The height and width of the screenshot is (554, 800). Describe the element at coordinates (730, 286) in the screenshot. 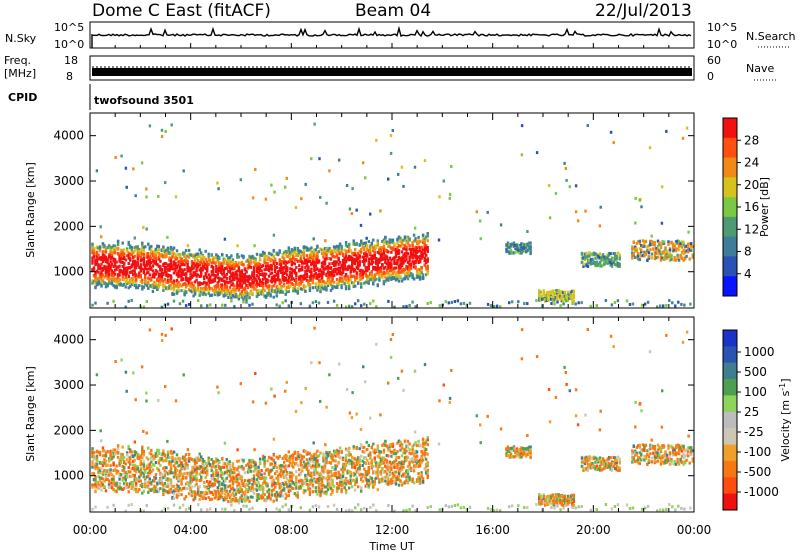

I see `power-colorbar-cell` at that location.